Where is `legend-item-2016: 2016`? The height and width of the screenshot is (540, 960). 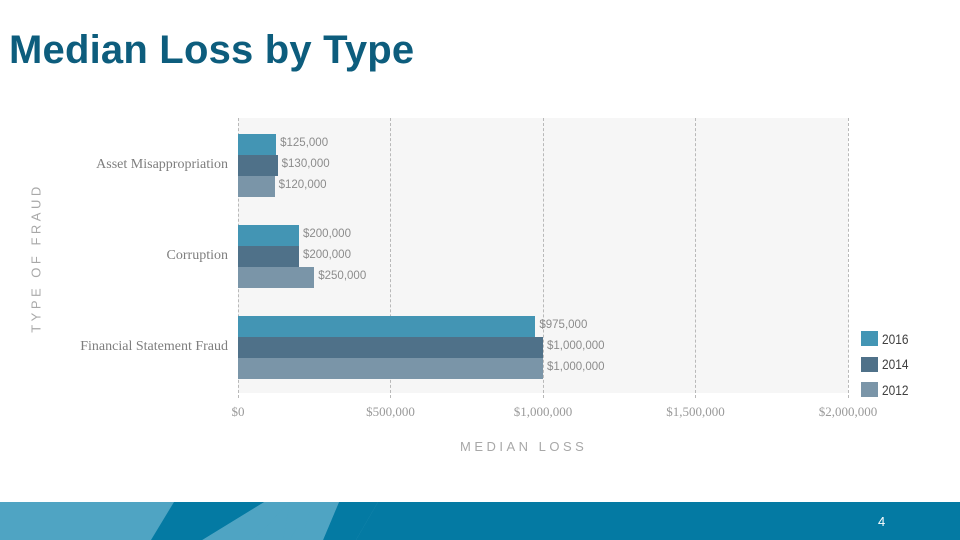
legend-item-2016: 2016 is located at coordinates (887, 339).